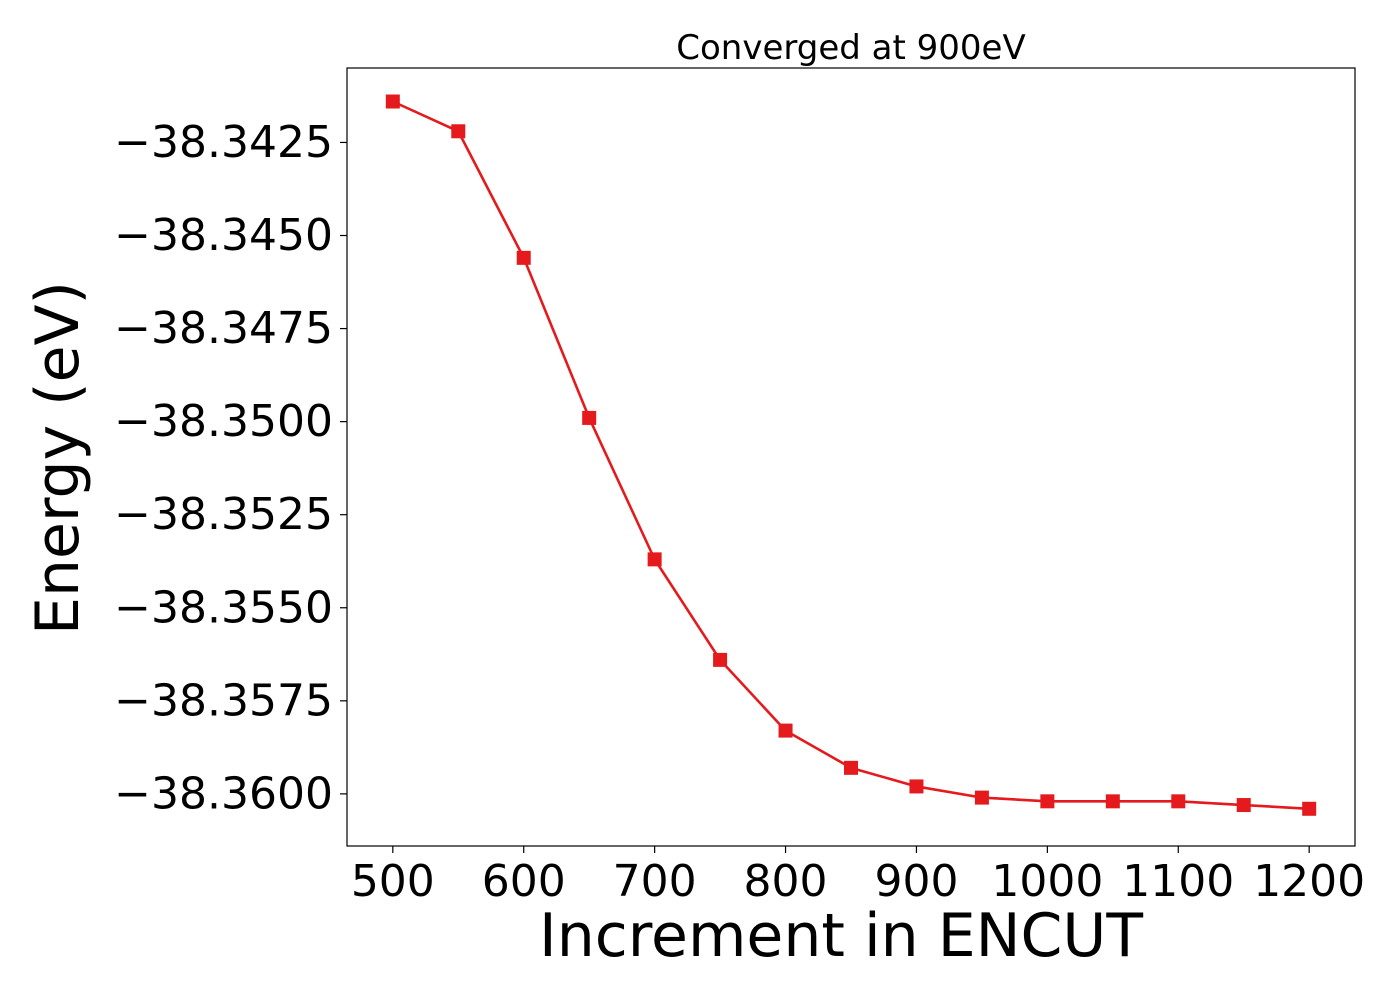 The height and width of the screenshot is (1000, 1400). Describe the element at coordinates (393, 881) in the screenshot. I see `x-tick-label: 500` at that location.